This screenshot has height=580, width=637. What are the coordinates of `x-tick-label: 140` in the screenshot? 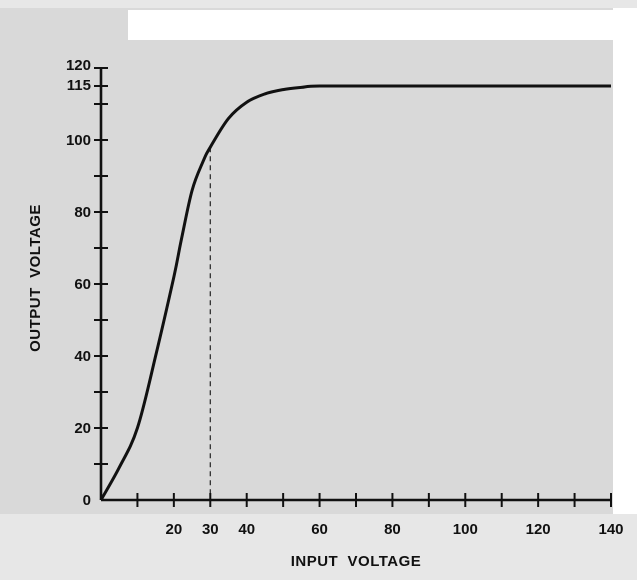 It's located at (610, 529).